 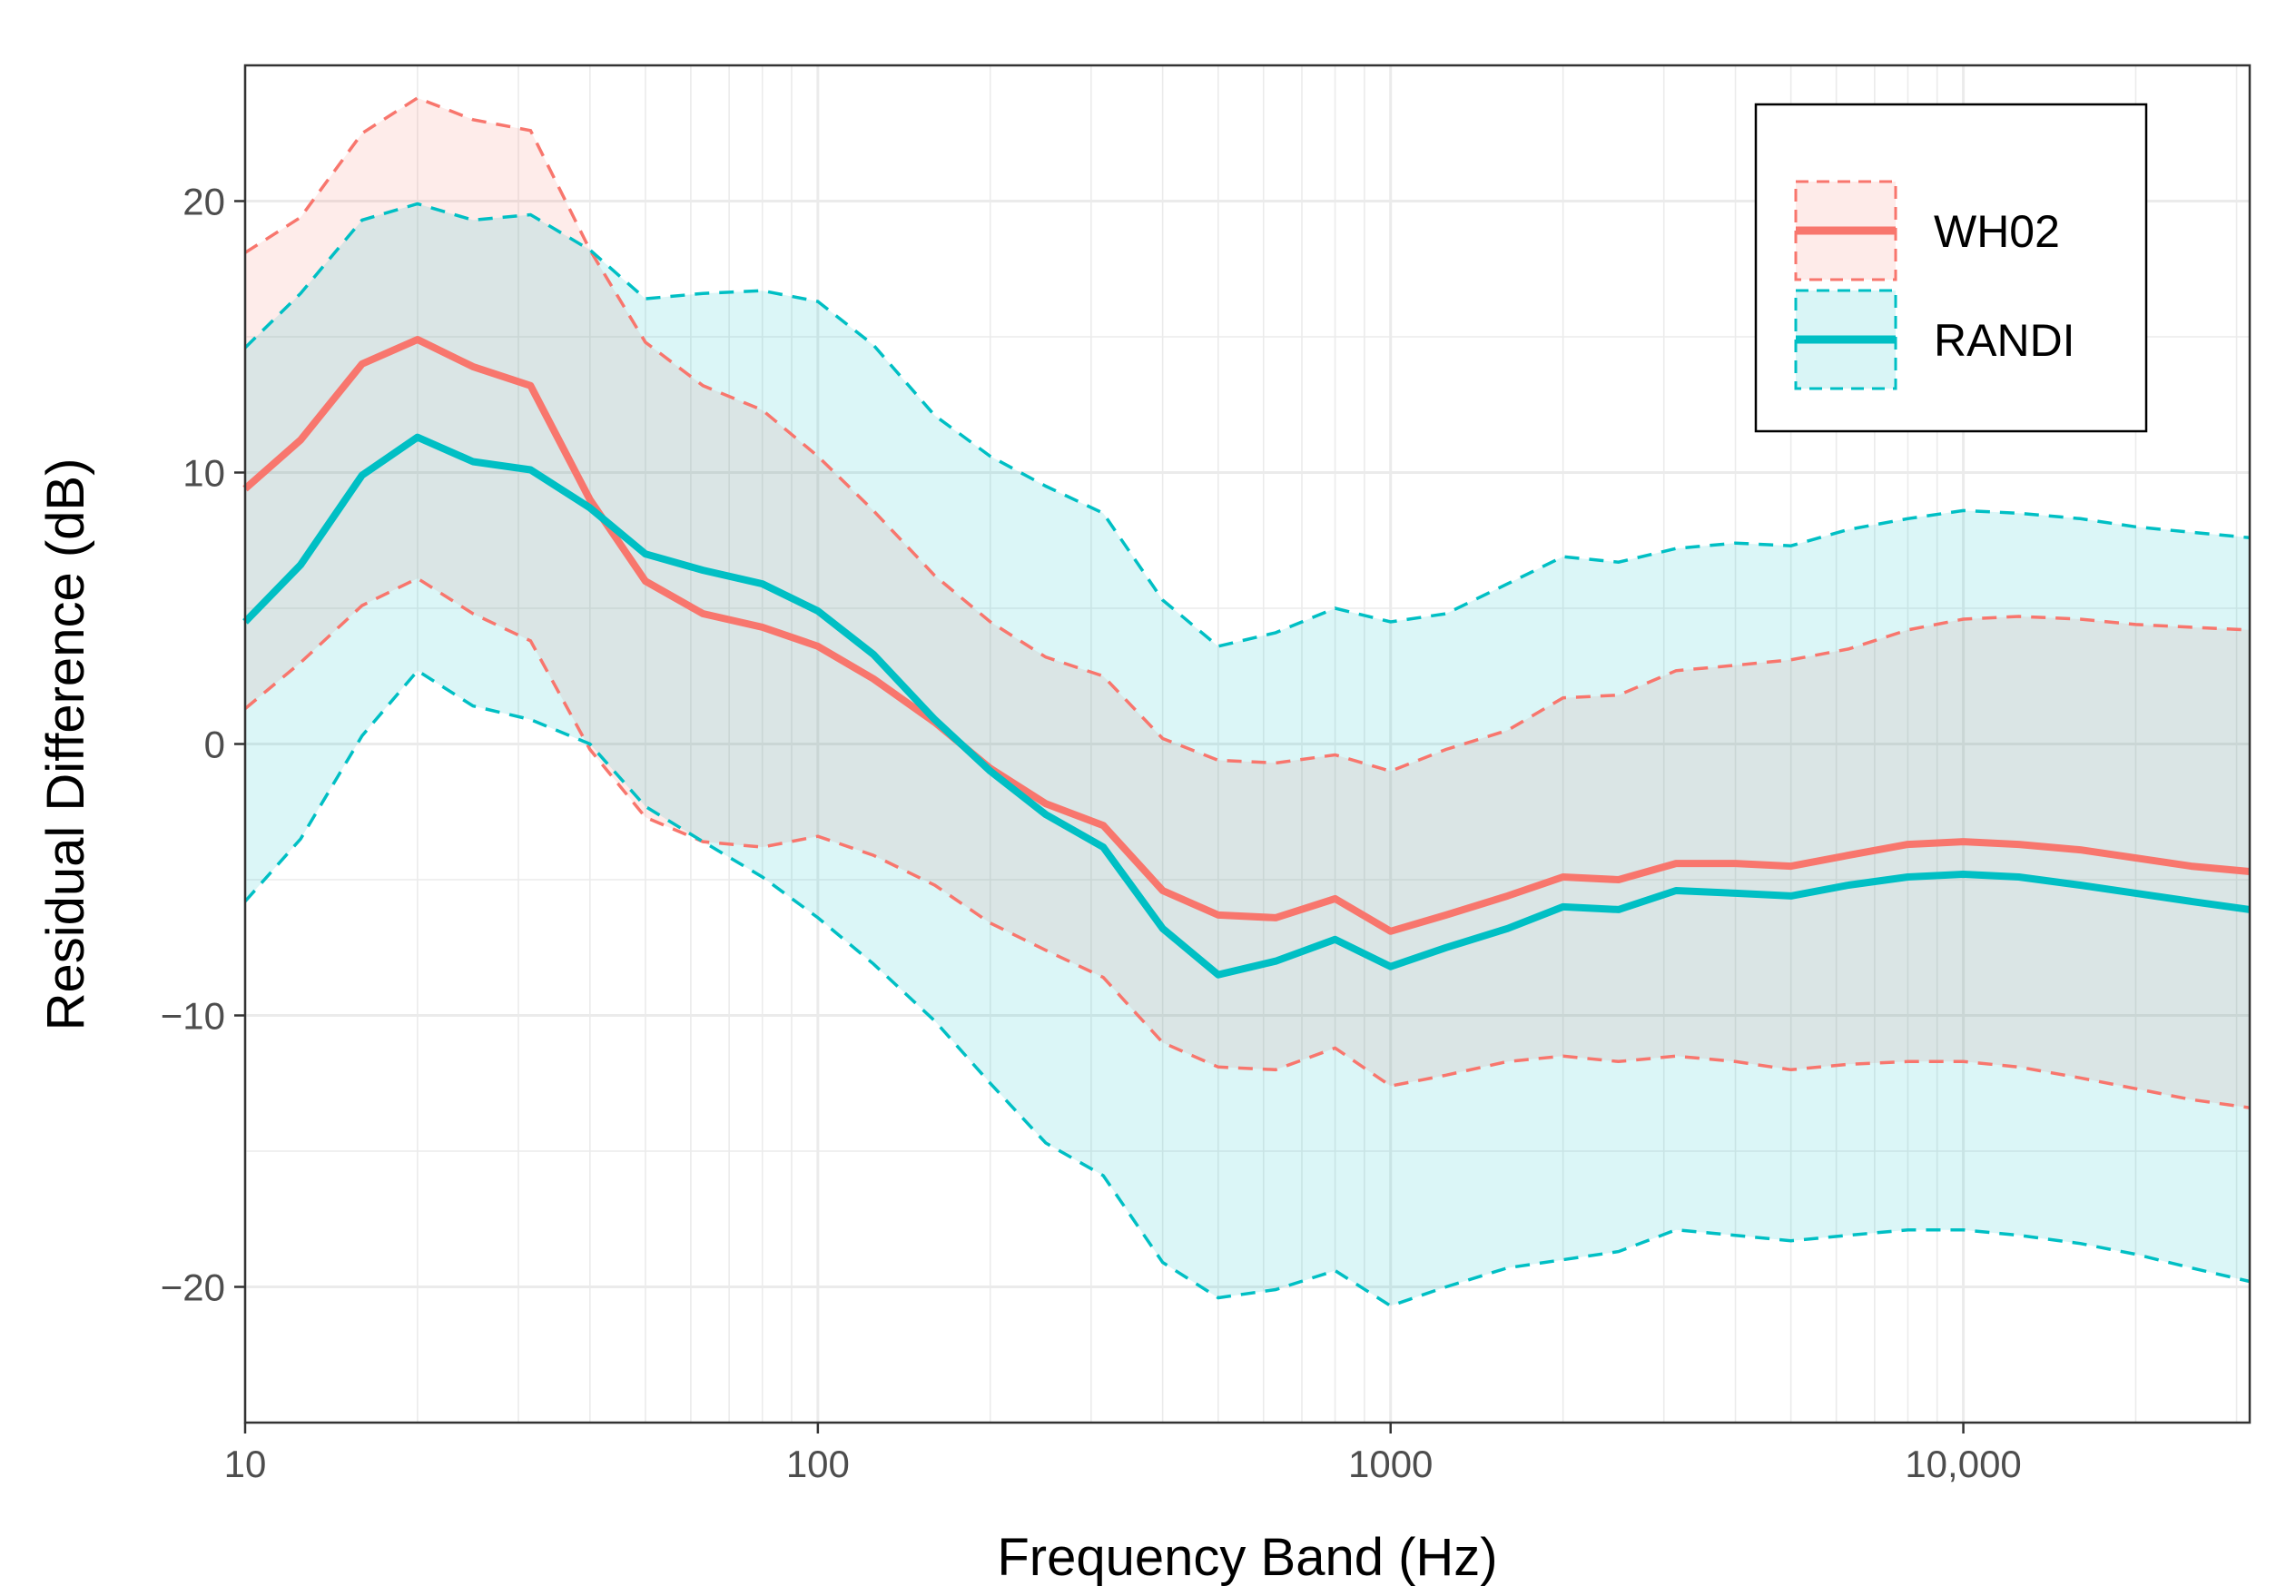 I want to click on x-tick-label: 10, so click(x=245, y=1464).